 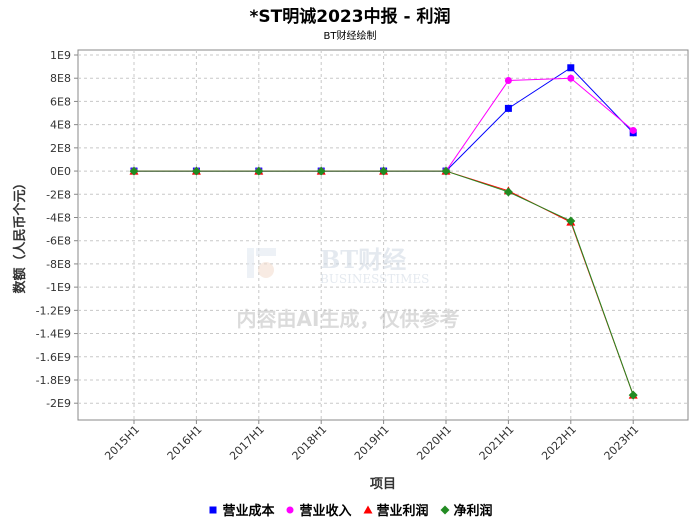 What do you see at coordinates (348, 288) in the screenshot?
I see `watermark: BT财经 BUSINESSTIMES 内容由AI生成，仅供参考` at bounding box center [348, 288].